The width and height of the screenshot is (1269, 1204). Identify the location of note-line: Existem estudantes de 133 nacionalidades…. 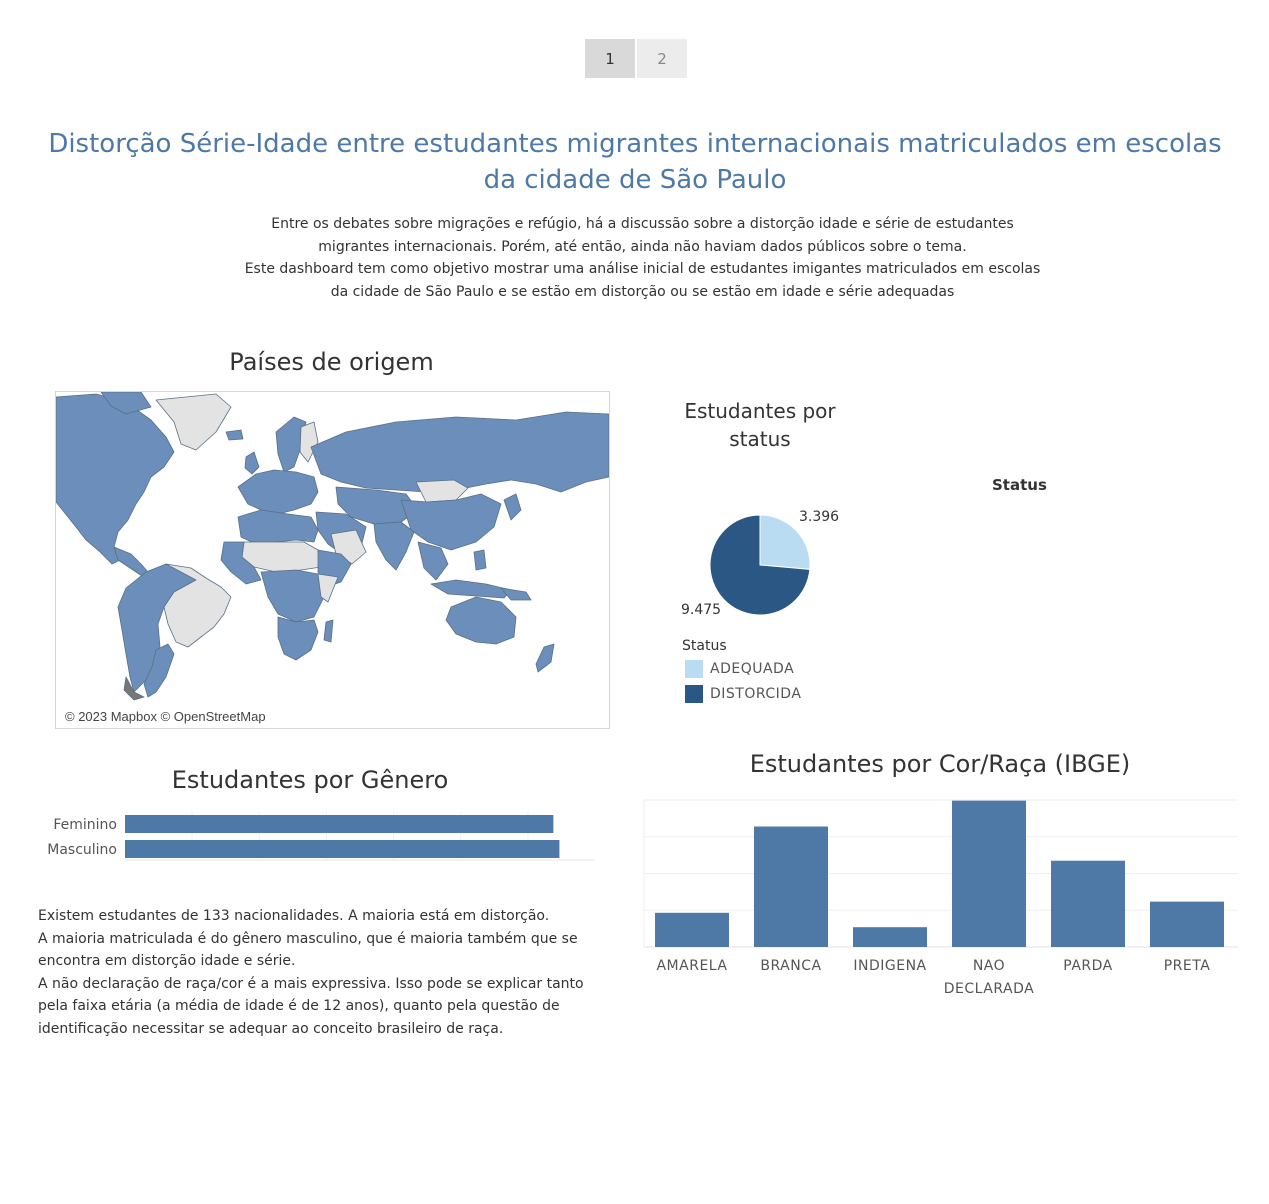
(294, 916).